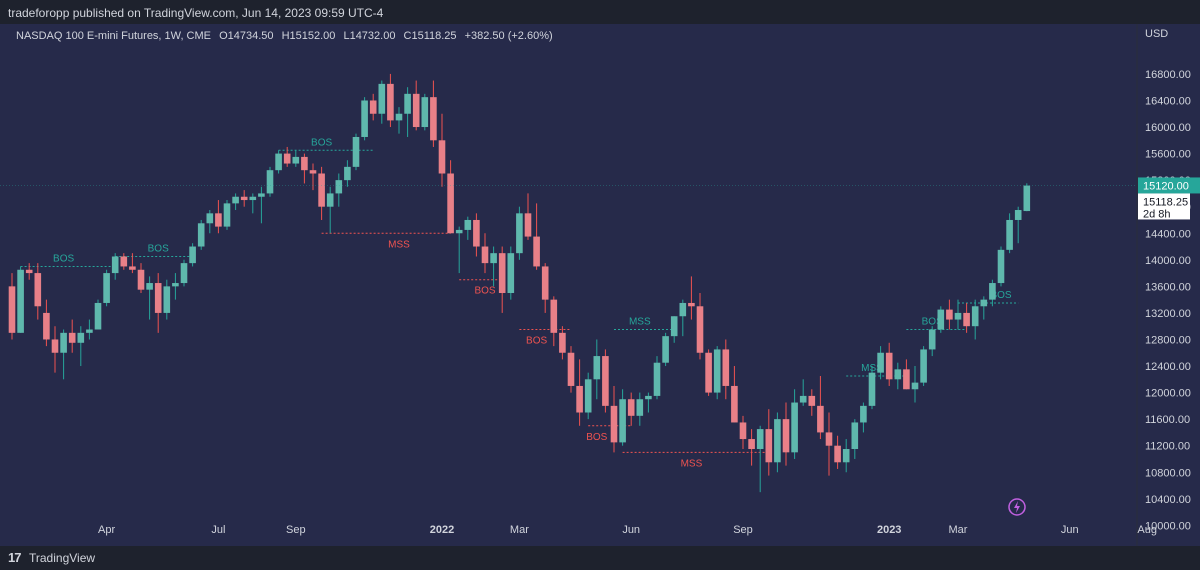  What do you see at coordinates (519, 530) in the screenshot?
I see `x-tick-label: Mar` at bounding box center [519, 530].